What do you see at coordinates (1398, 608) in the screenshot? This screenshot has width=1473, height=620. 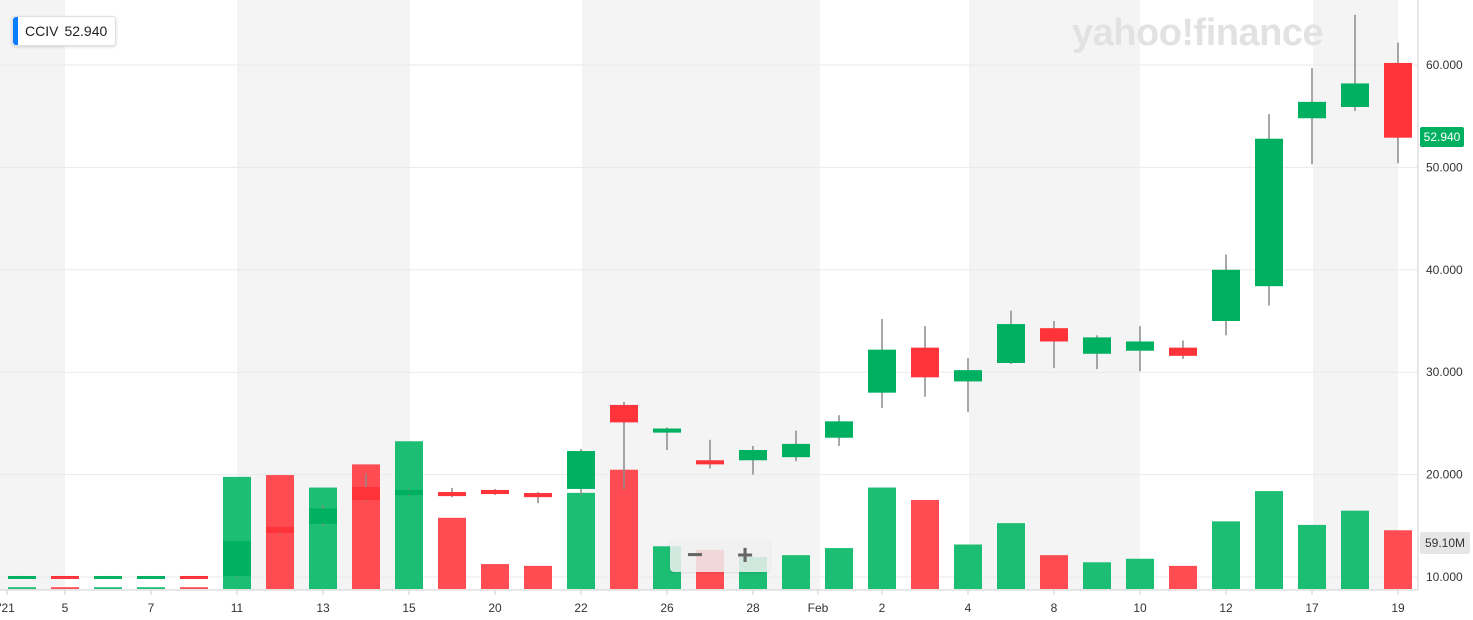 I see `x-tick-label: 19` at bounding box center [1398, 608].